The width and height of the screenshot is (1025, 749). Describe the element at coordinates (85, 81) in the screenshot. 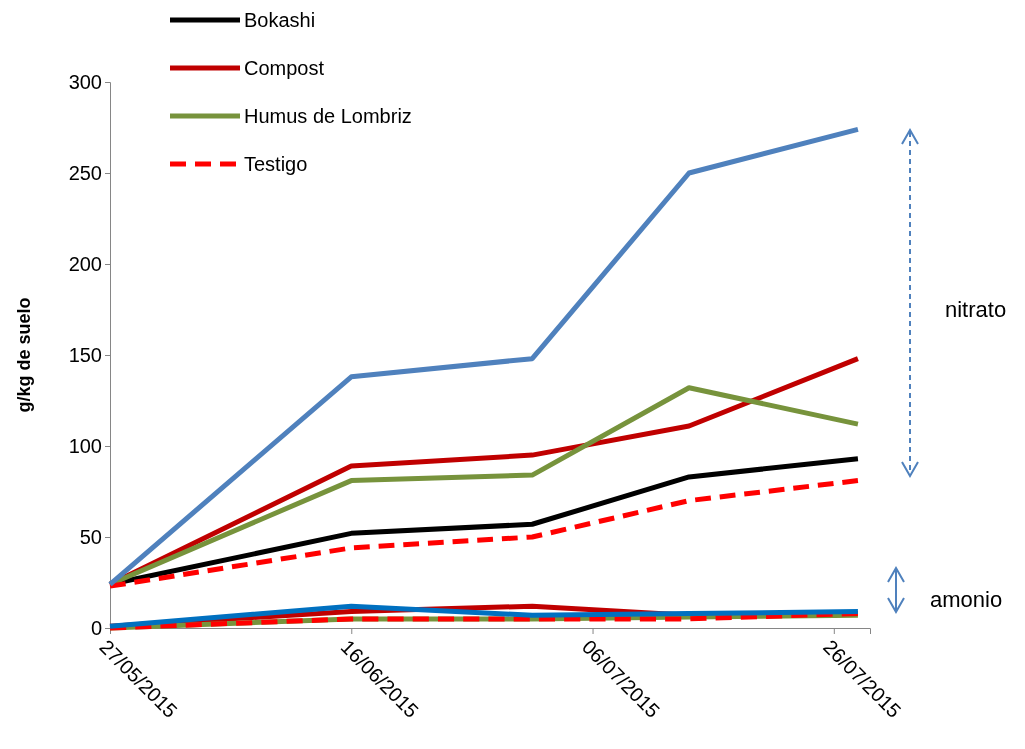

I see `y-tick-label: 300` at that location.